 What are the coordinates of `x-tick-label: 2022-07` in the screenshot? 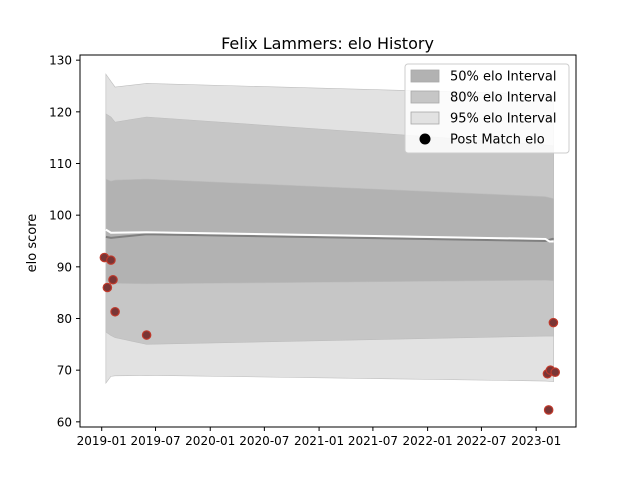 It's located at (481, 441).